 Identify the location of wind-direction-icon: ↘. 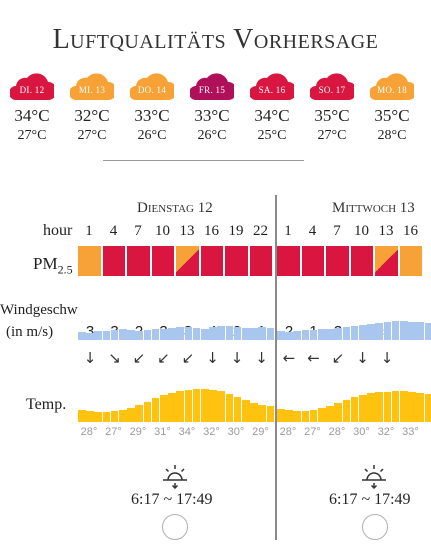
(114, 358).